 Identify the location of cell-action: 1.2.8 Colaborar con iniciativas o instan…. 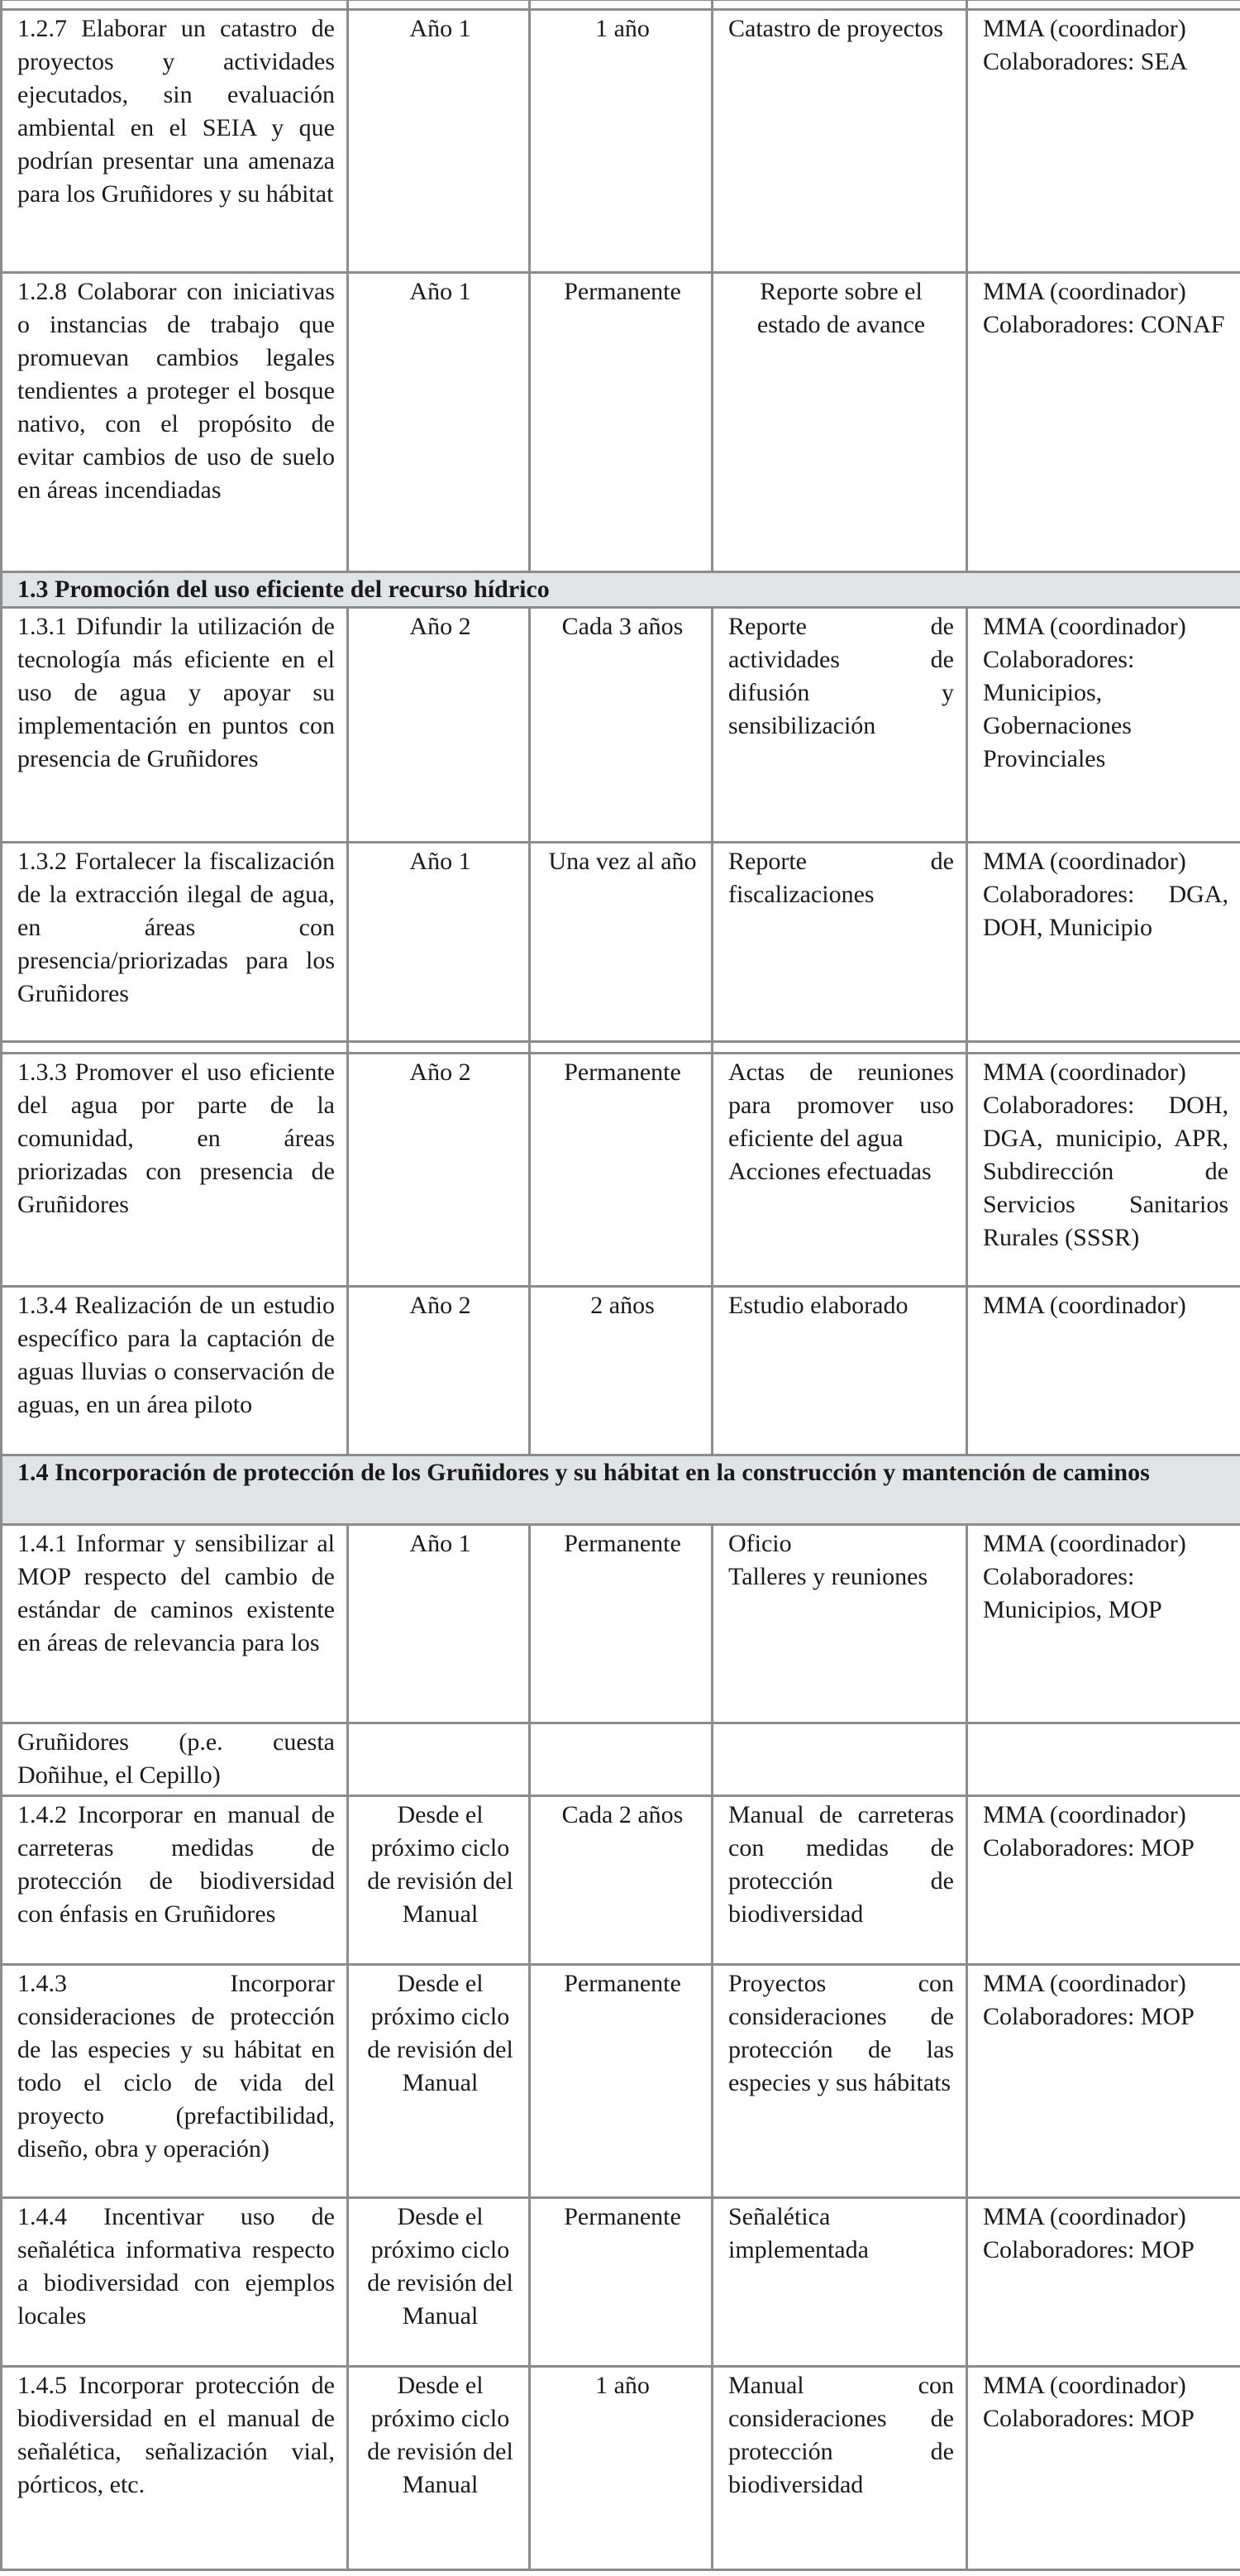
(174, 422).